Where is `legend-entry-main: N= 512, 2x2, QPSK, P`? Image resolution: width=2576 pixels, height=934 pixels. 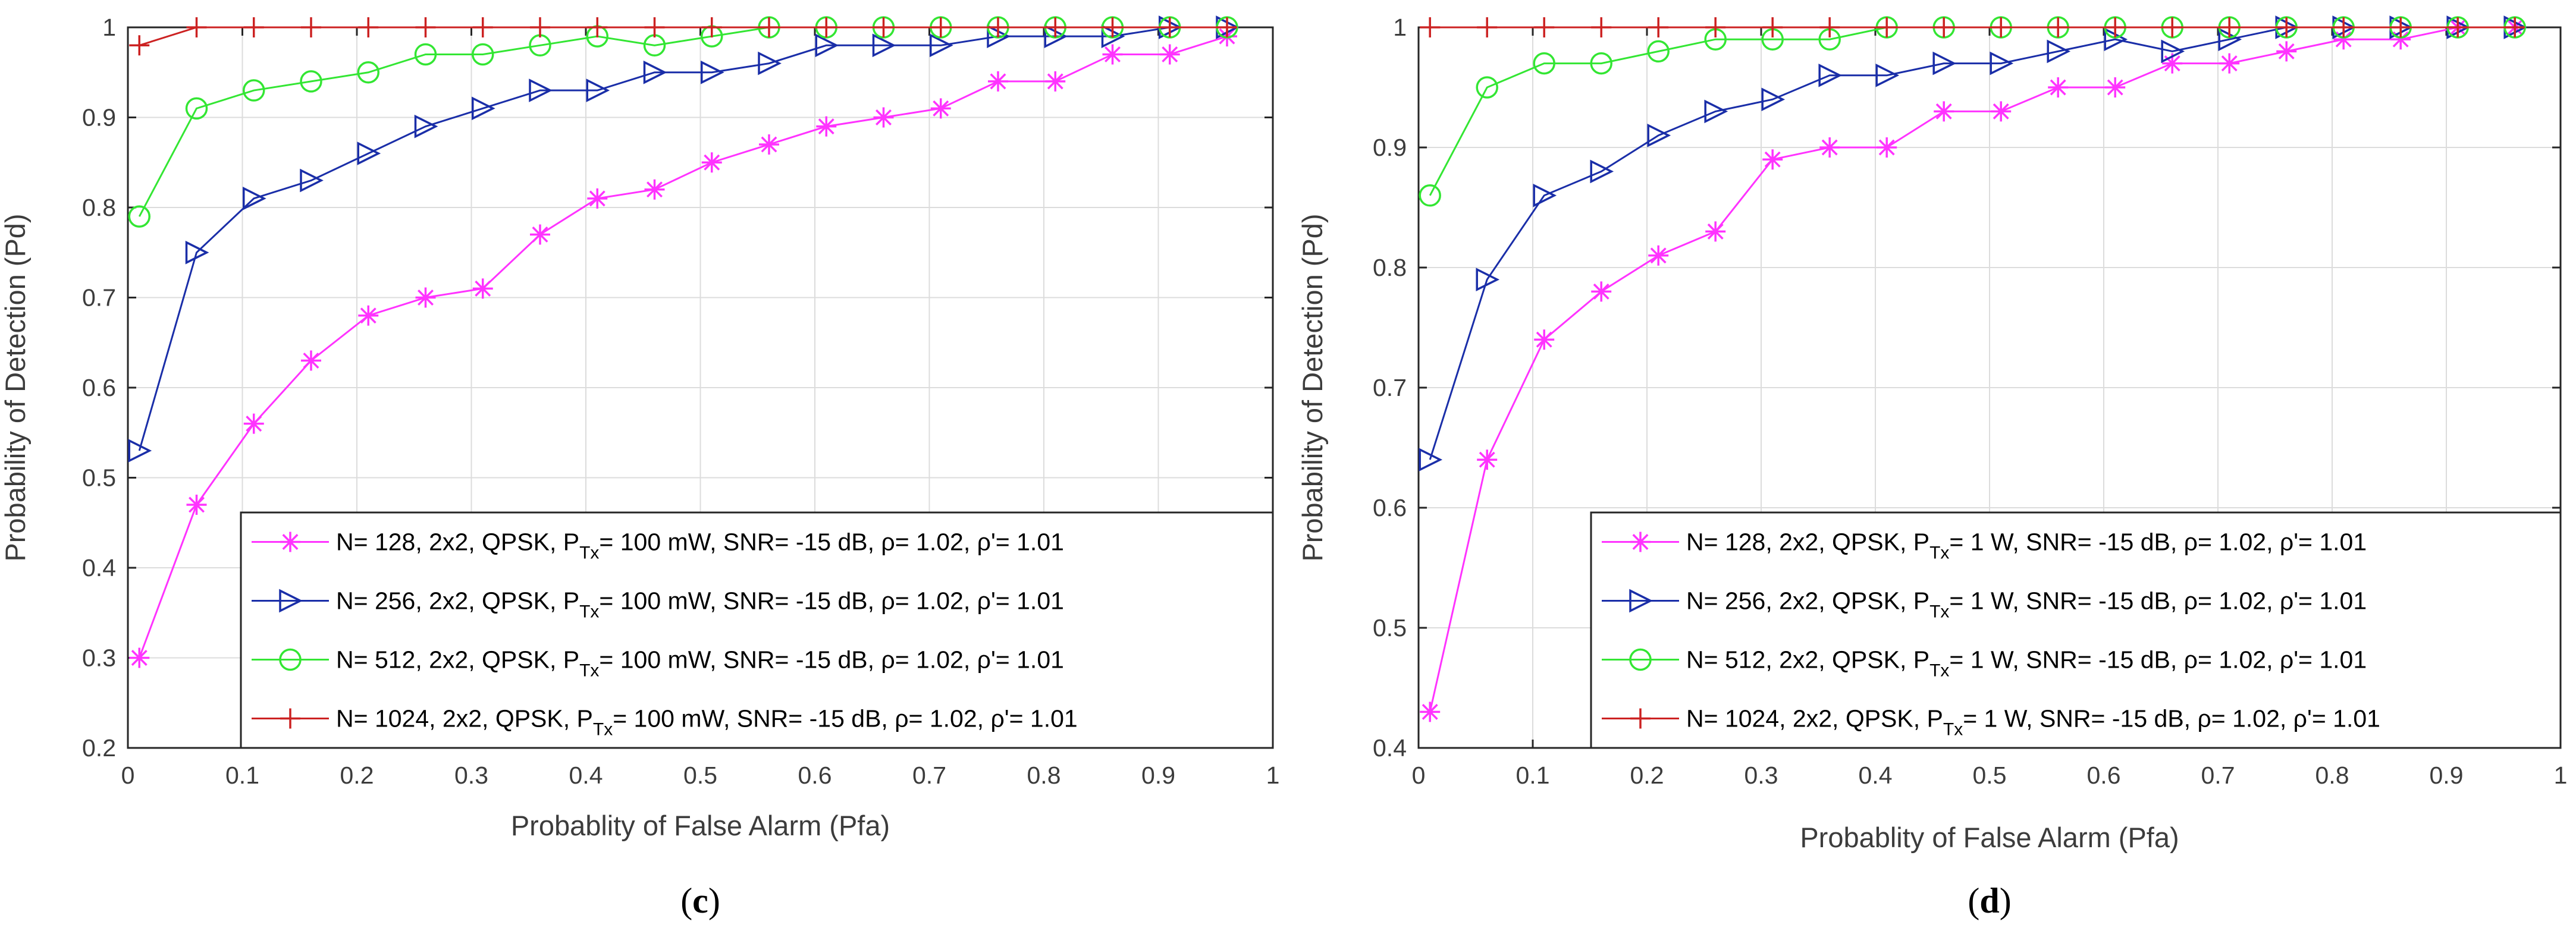 legend-entry-main: N= 512, 2x2, QPSK, P is located at coordinates (457, 660).